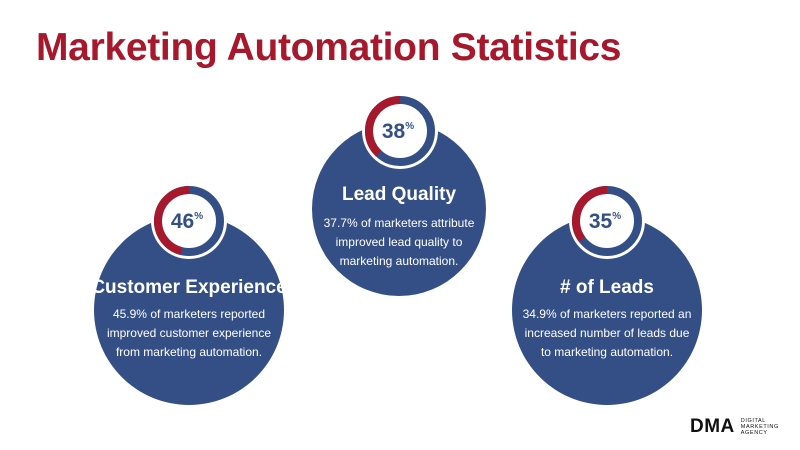 This screenshot has width=800, height=450. Describe the element at coordinates (394, 131) in the screenshot. I see `stat-value: 38` at that location.